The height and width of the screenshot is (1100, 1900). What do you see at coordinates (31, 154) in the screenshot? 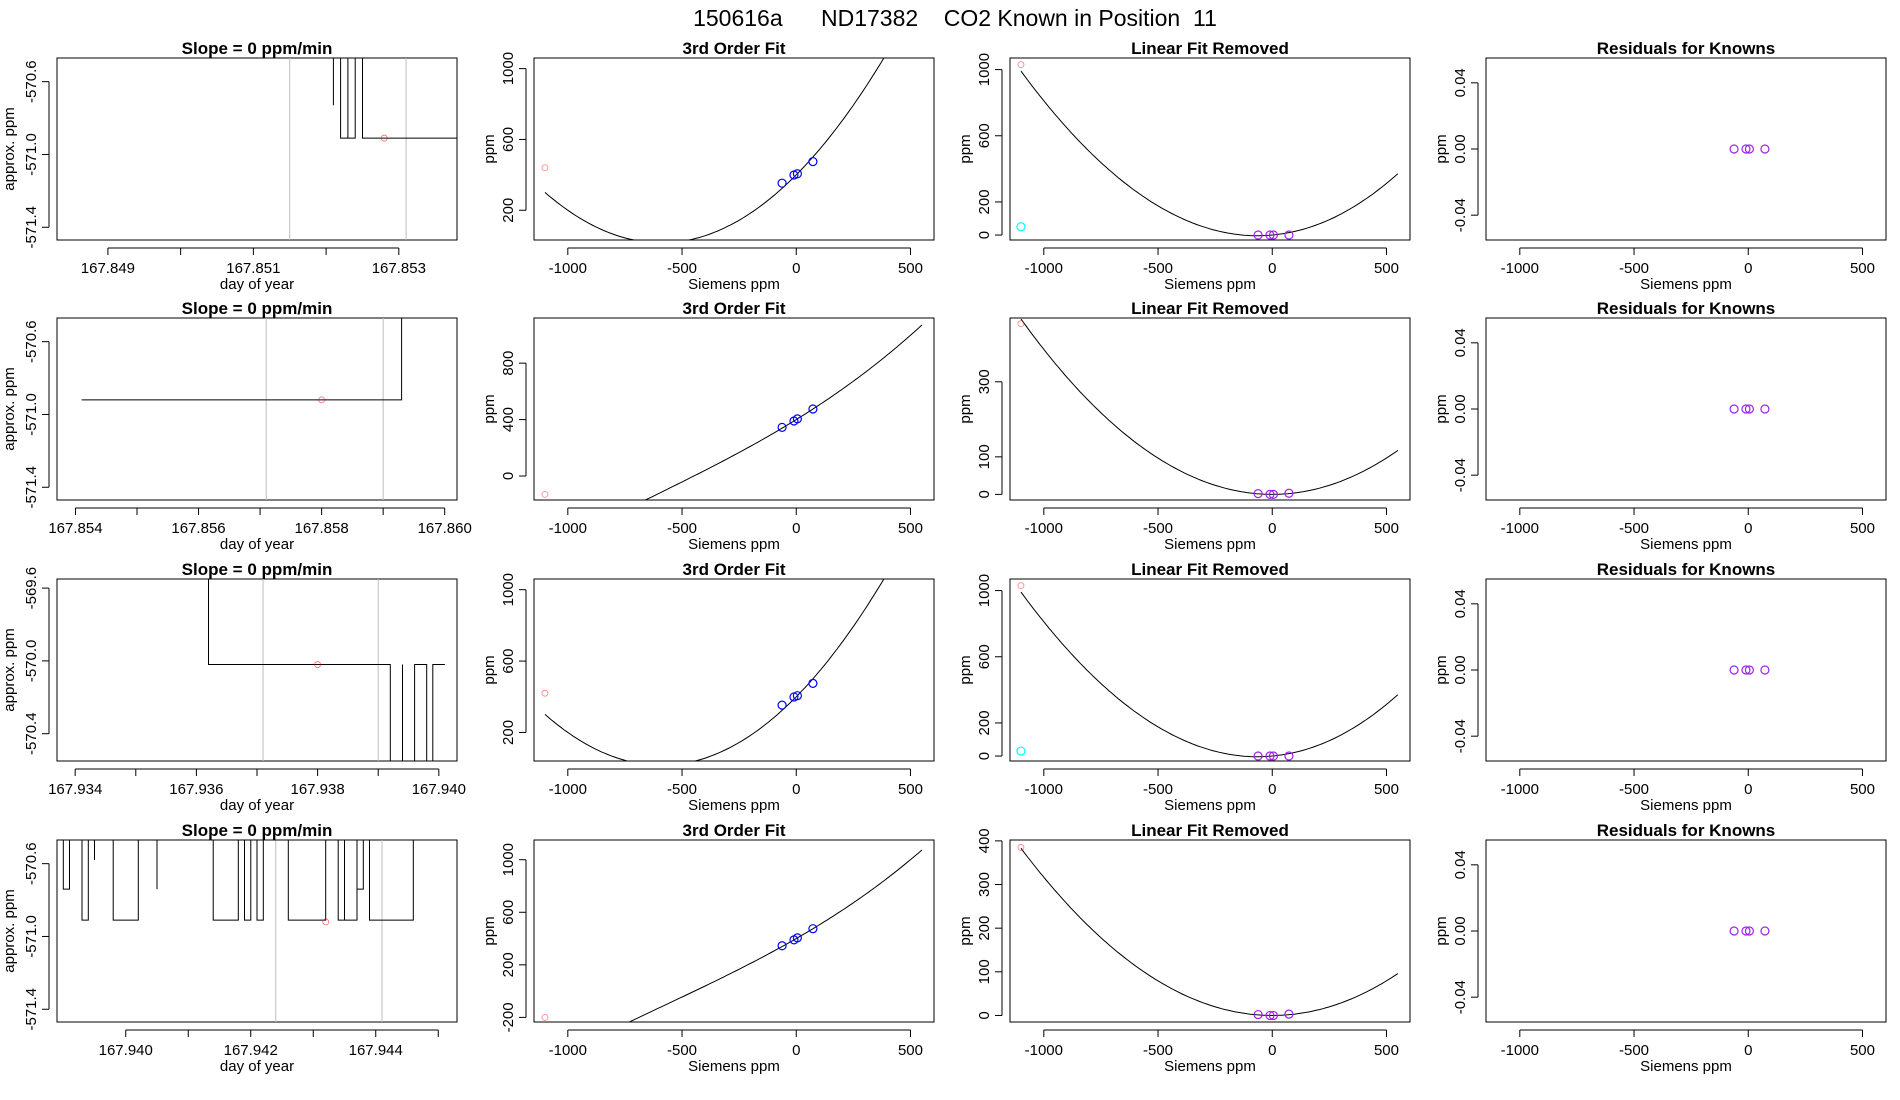
I see `y-tick-label: -571.0` at bounding box center [31, 154].